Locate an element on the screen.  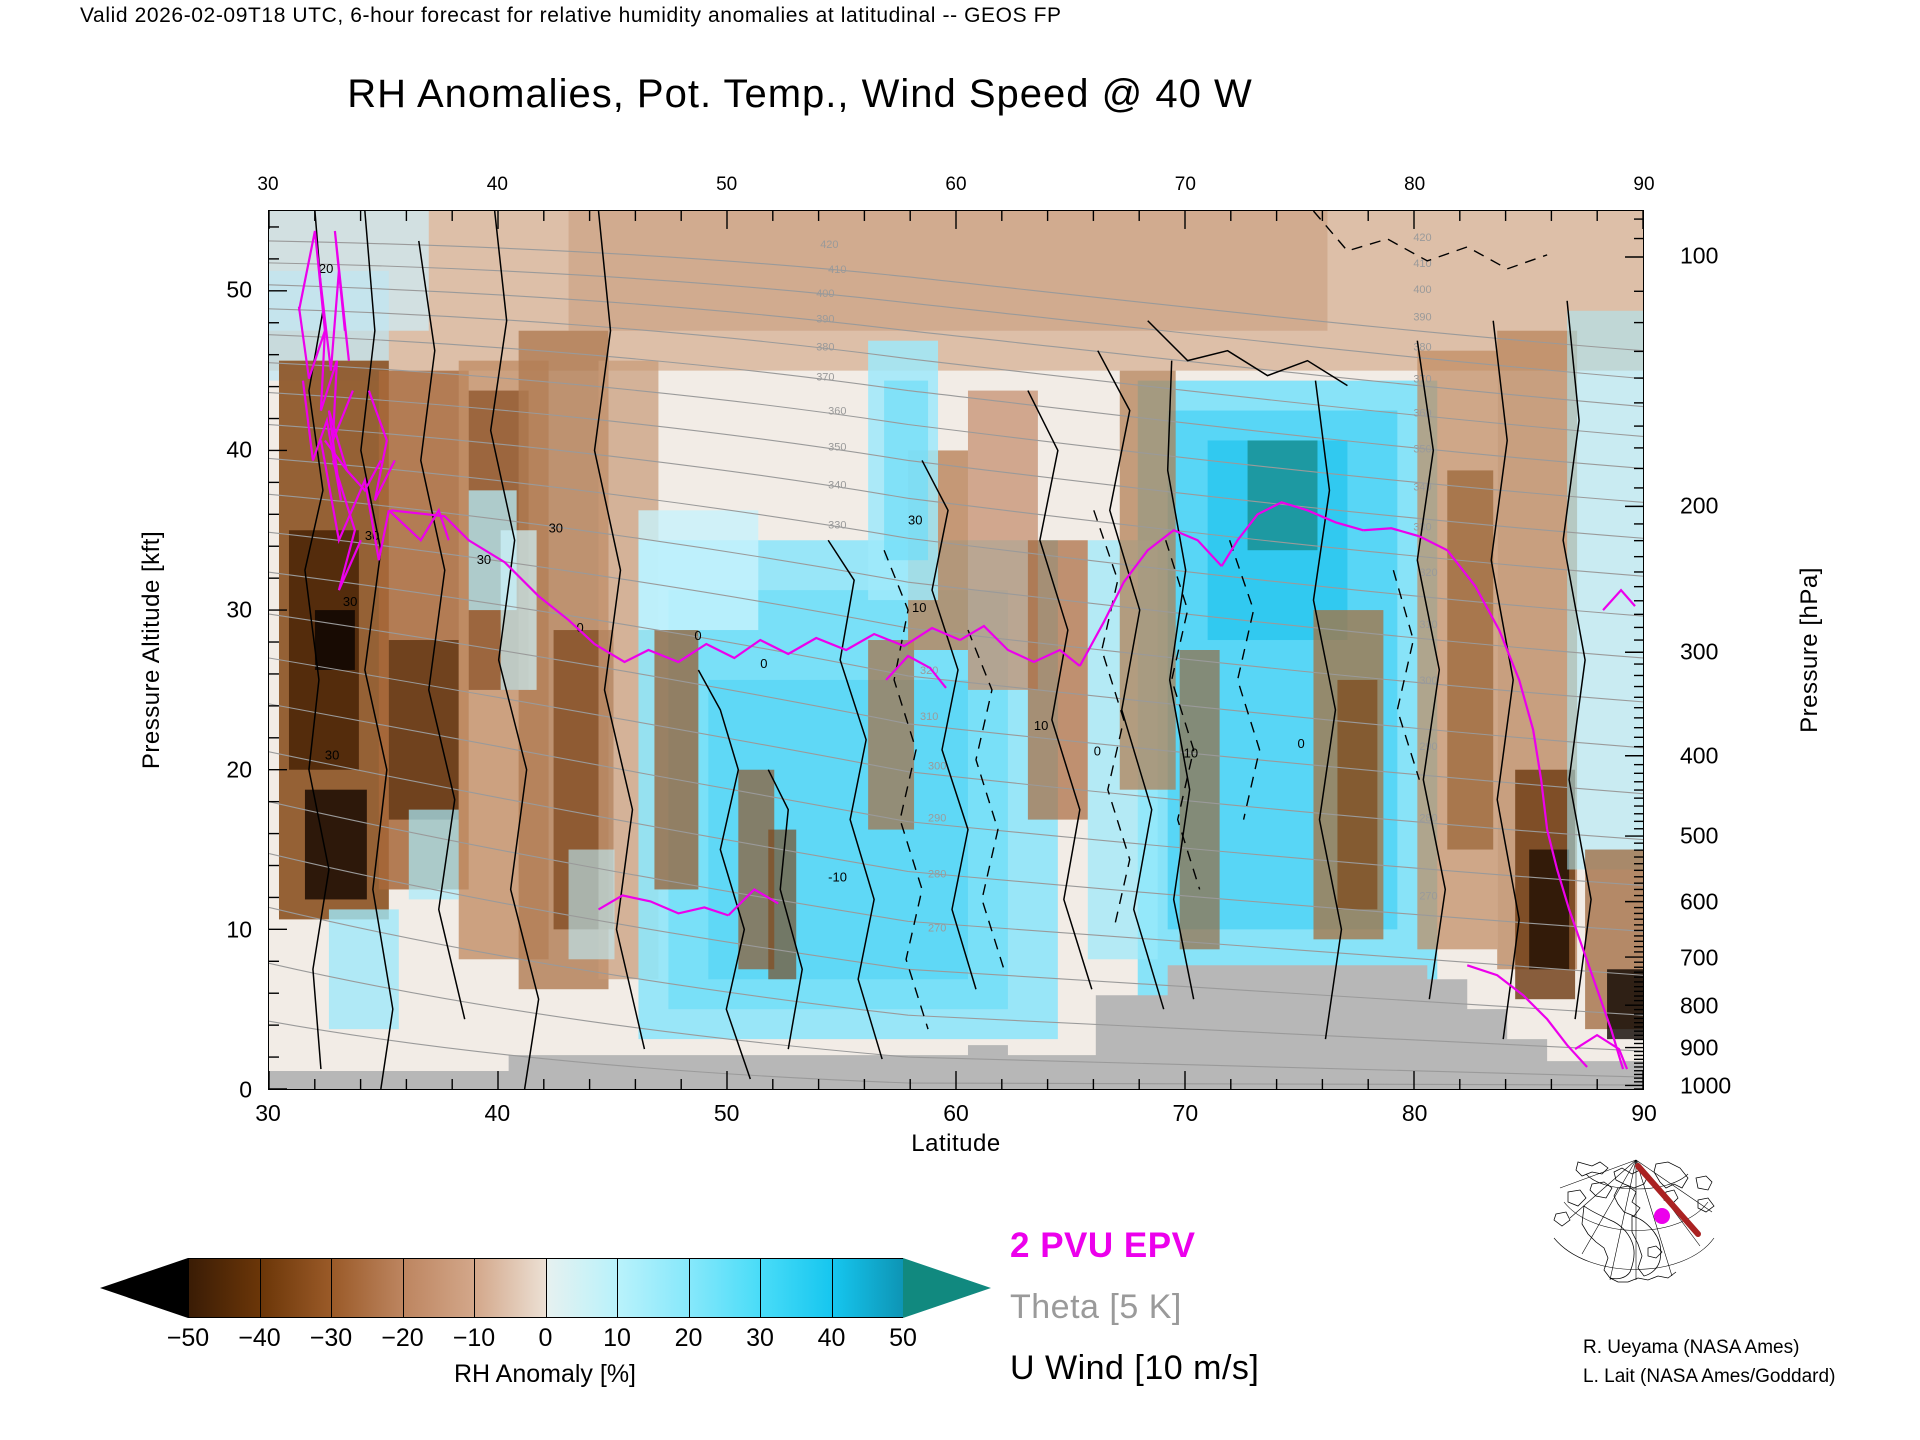
colorbar-tick--20: −20 is located at coordinates (402, 1338).